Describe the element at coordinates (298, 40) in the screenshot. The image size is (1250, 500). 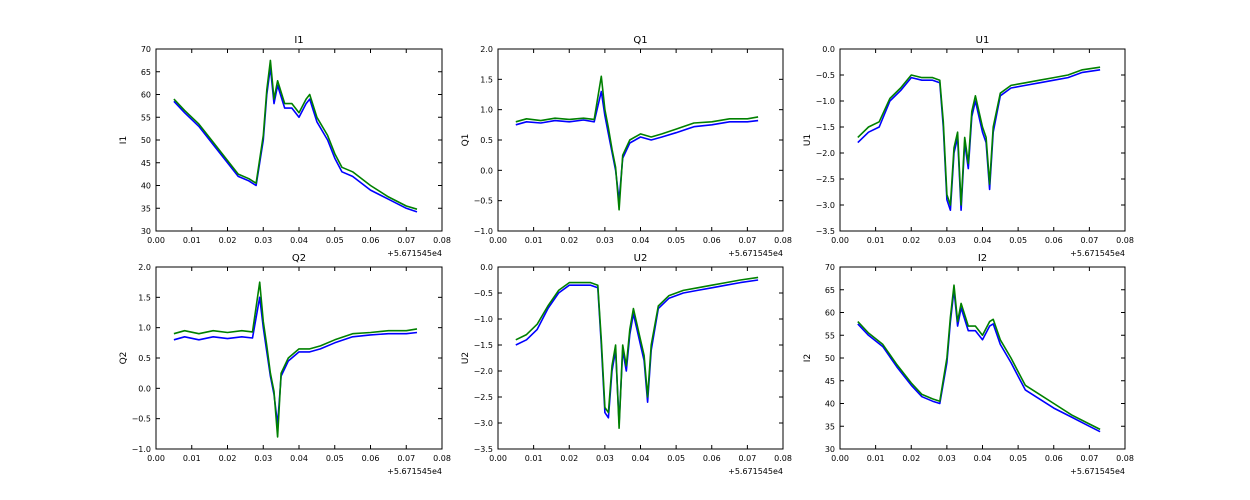
I see `subplot-title: I1` at that location.